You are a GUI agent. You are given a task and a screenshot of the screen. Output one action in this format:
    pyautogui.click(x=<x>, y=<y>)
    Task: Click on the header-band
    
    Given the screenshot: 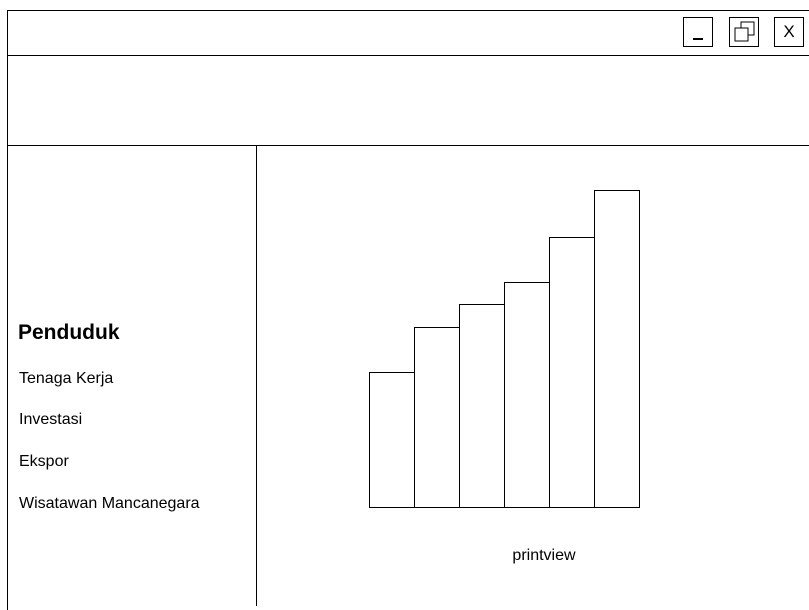 What is the action you would take?
    pyautogui.click(x=408, y=101)
    